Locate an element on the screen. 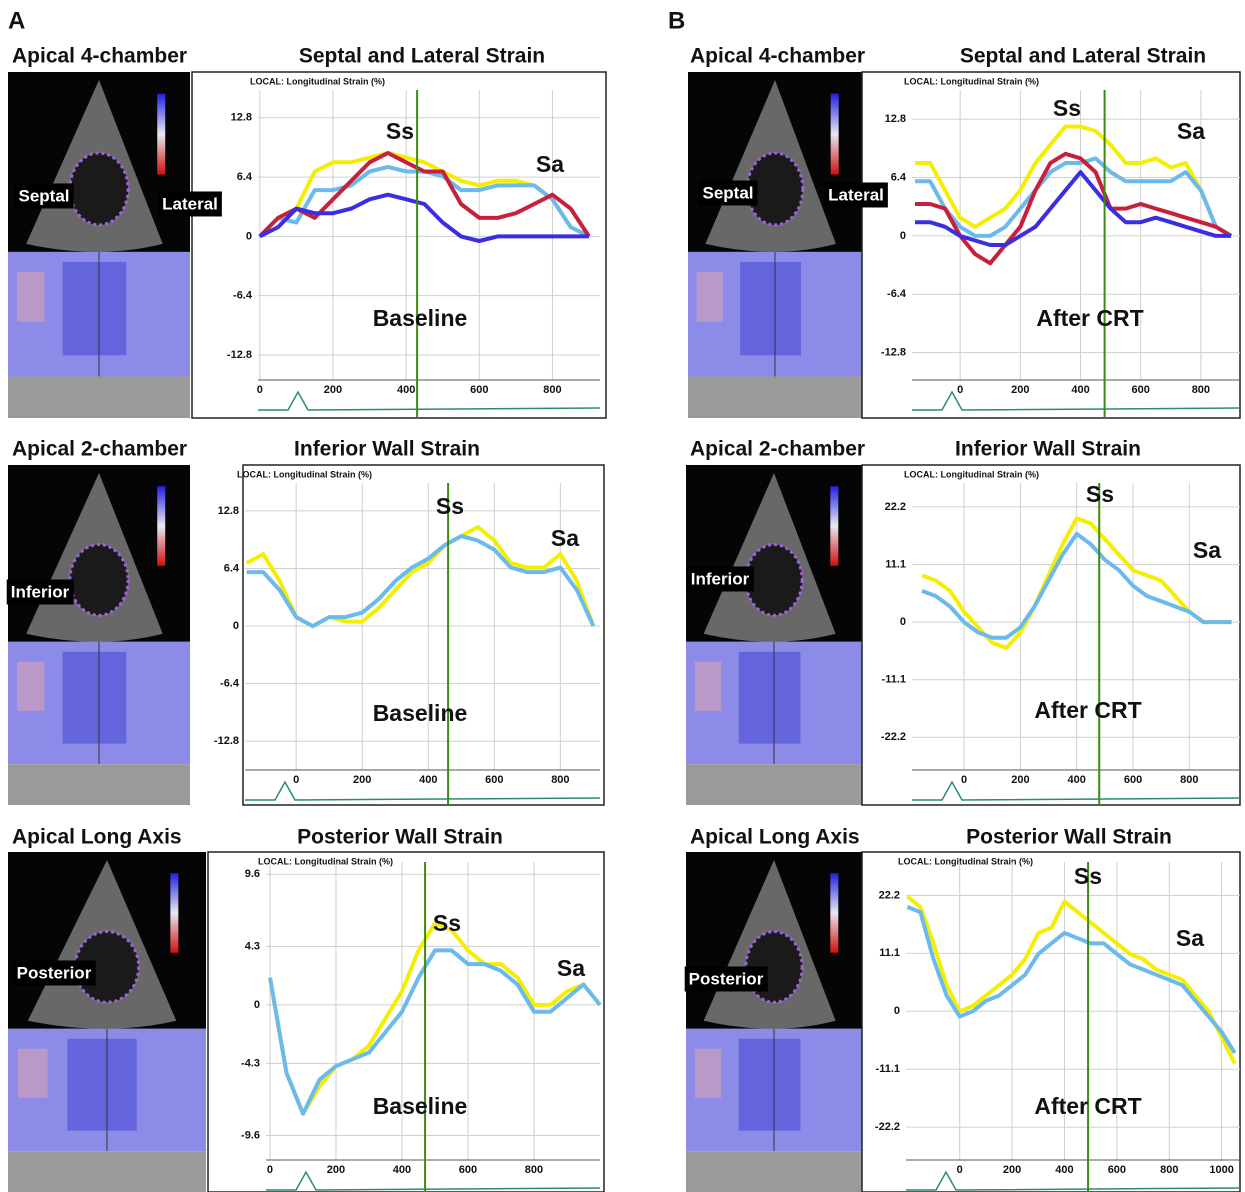 This screenshot has height=1192, width=1245. x-tick-label: 1000 is located at coordinates (1221, 1170).